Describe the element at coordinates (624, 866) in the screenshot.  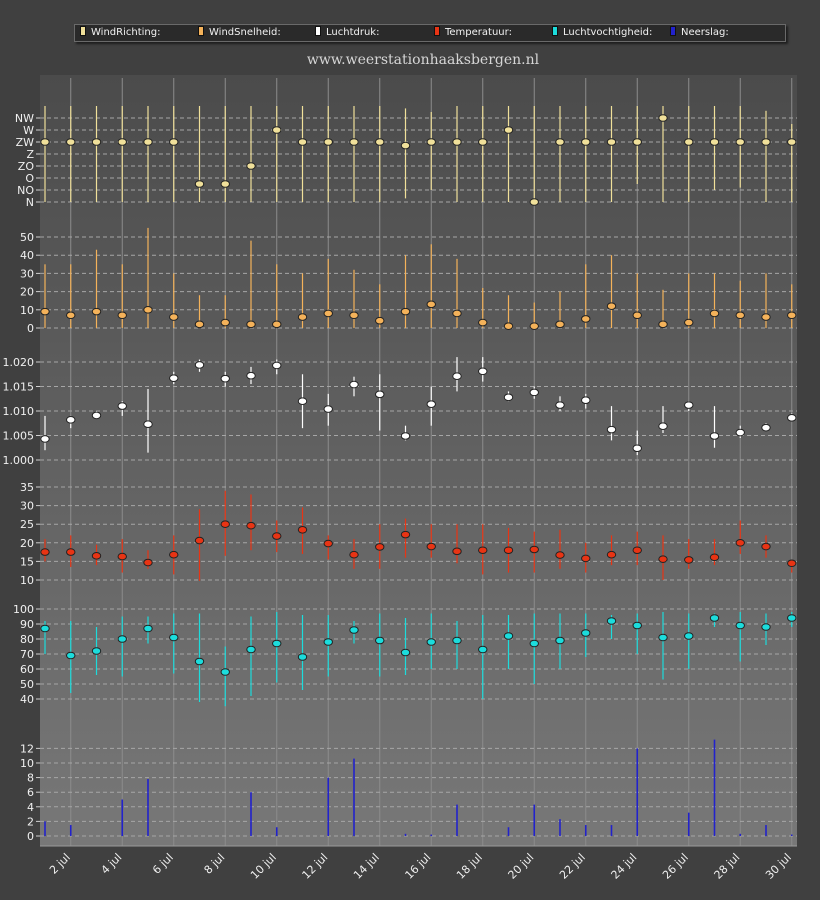
I see `x-tick-label: 24 jul` at that location.